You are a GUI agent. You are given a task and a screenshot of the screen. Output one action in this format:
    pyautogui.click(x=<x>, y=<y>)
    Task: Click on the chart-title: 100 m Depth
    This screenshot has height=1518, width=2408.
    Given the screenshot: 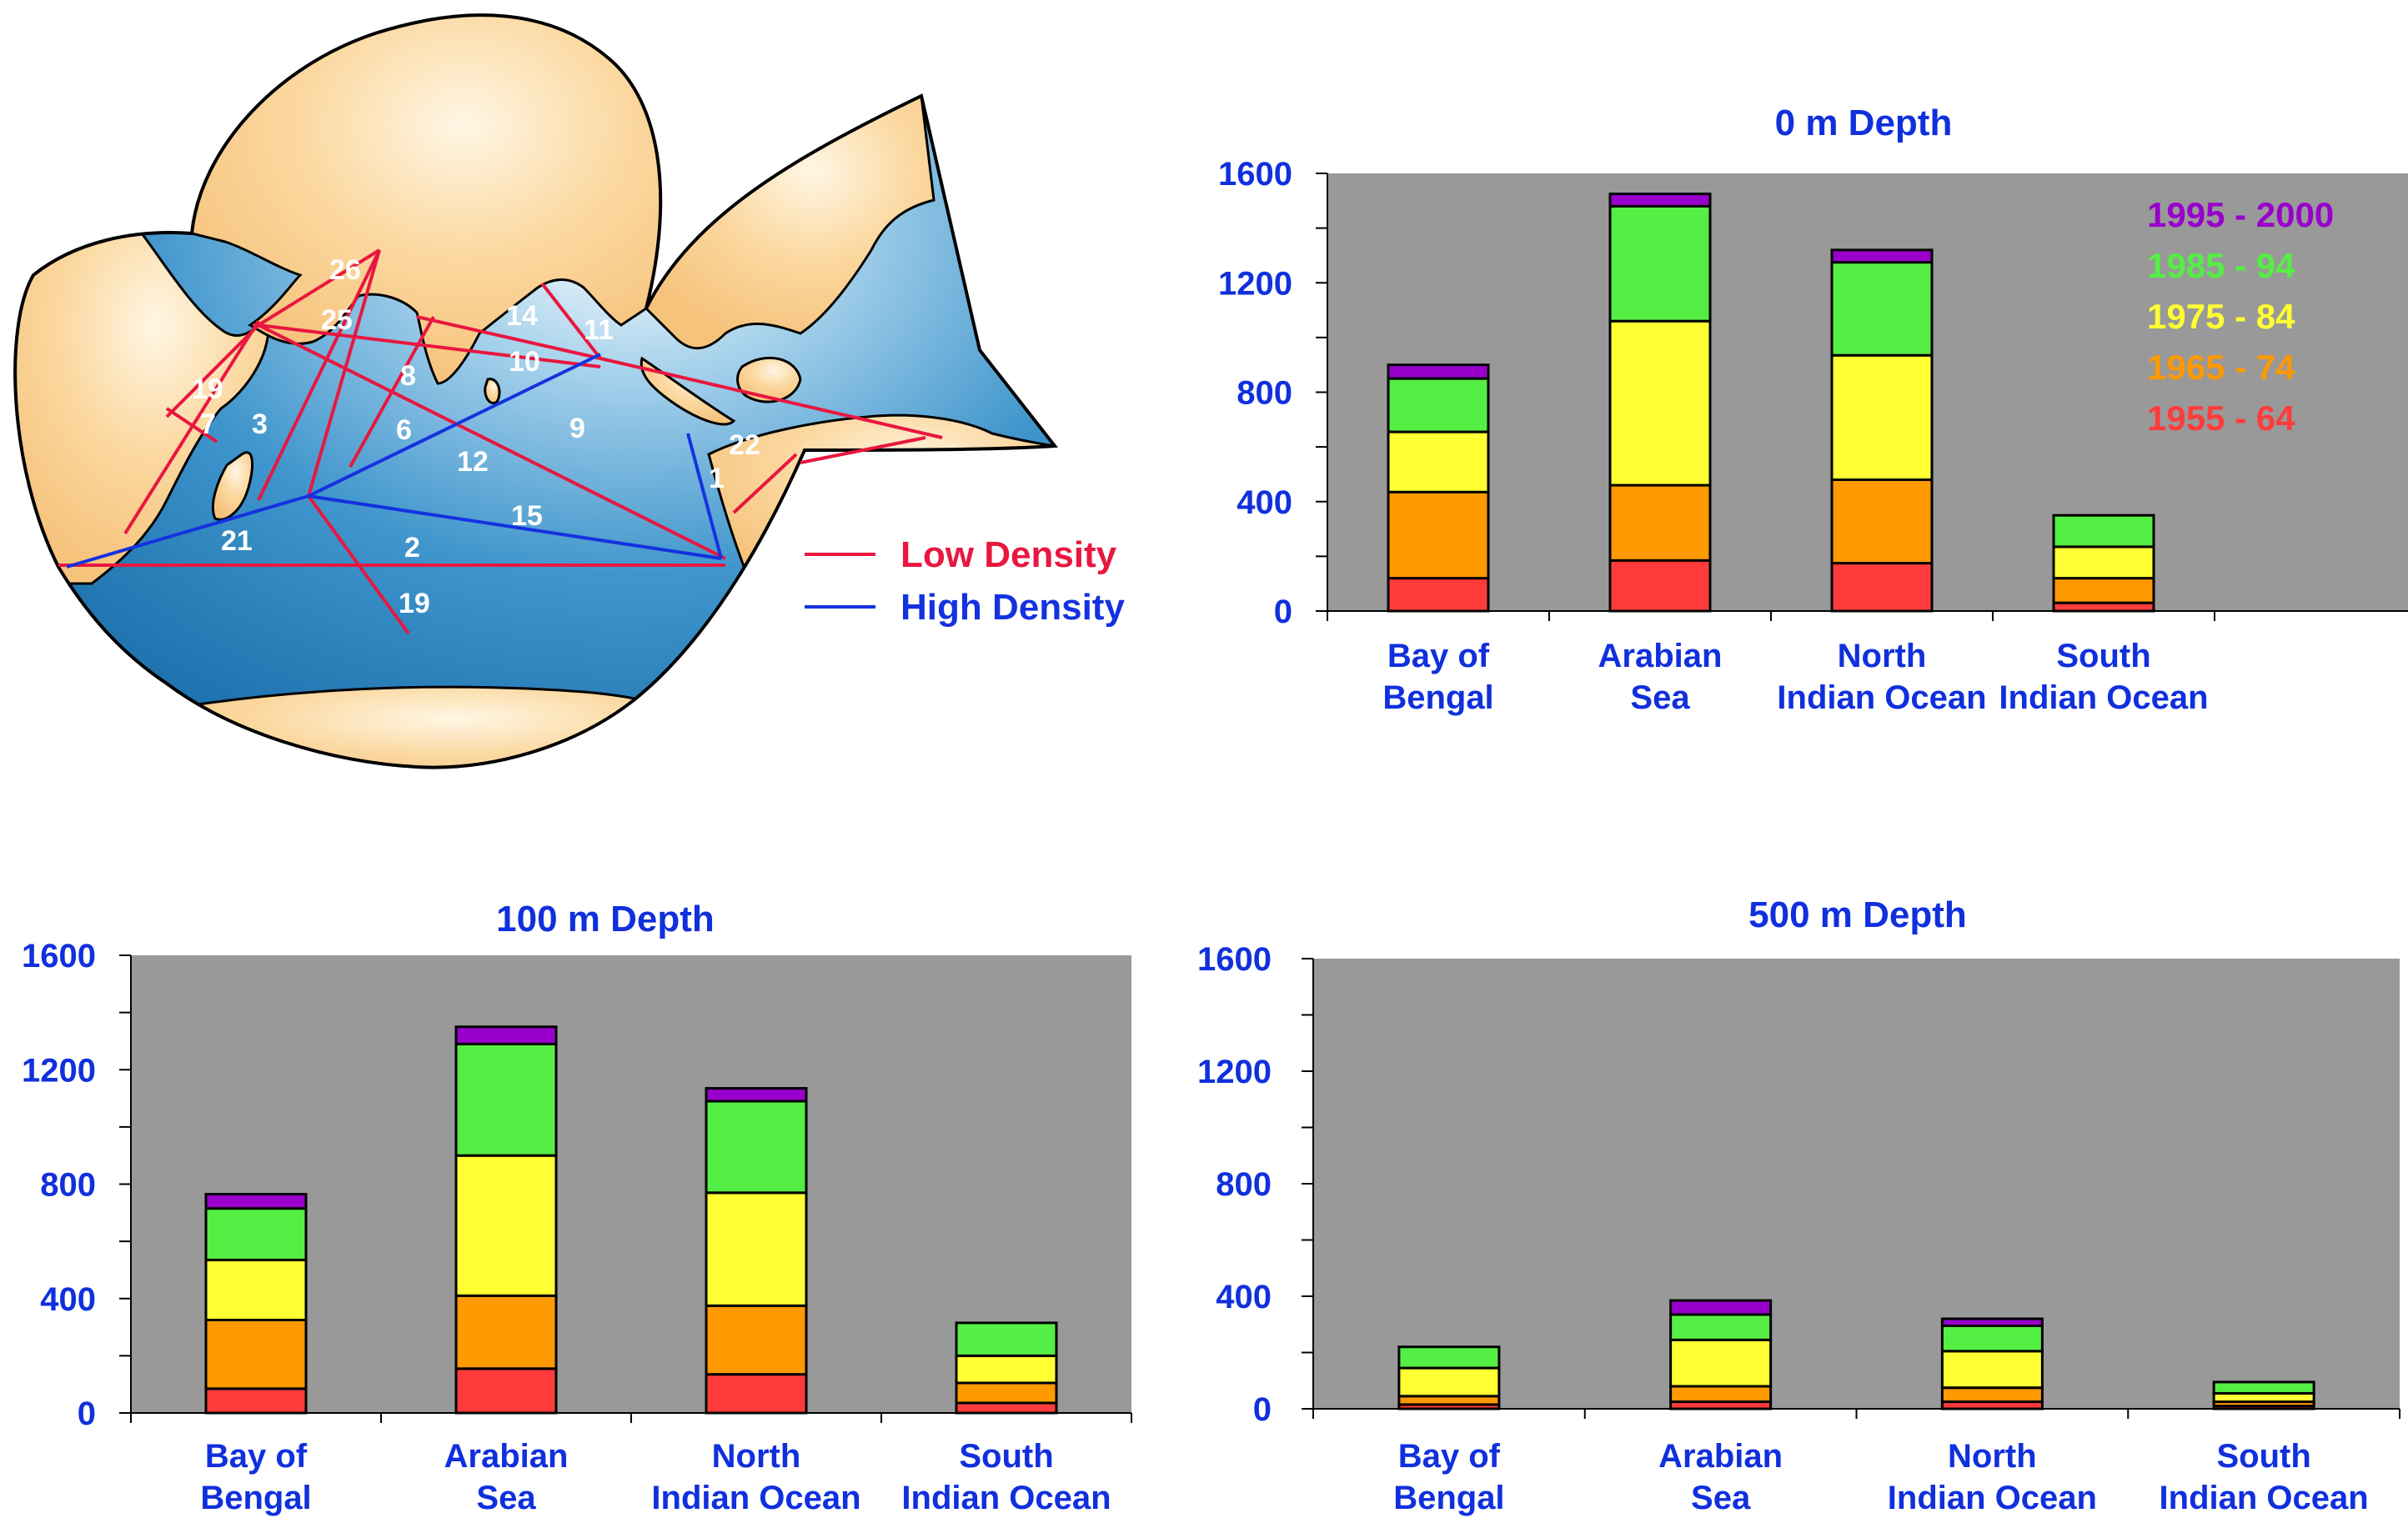 What is the action you would take?
    pyautogui.click(x=605, y=919)
    